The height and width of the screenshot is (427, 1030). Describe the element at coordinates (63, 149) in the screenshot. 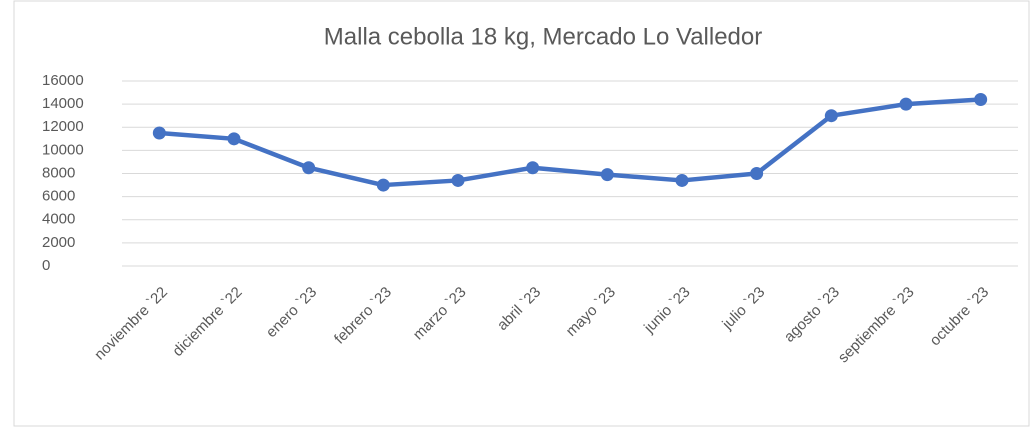

I see `y-tick-label: 10000` at that location.